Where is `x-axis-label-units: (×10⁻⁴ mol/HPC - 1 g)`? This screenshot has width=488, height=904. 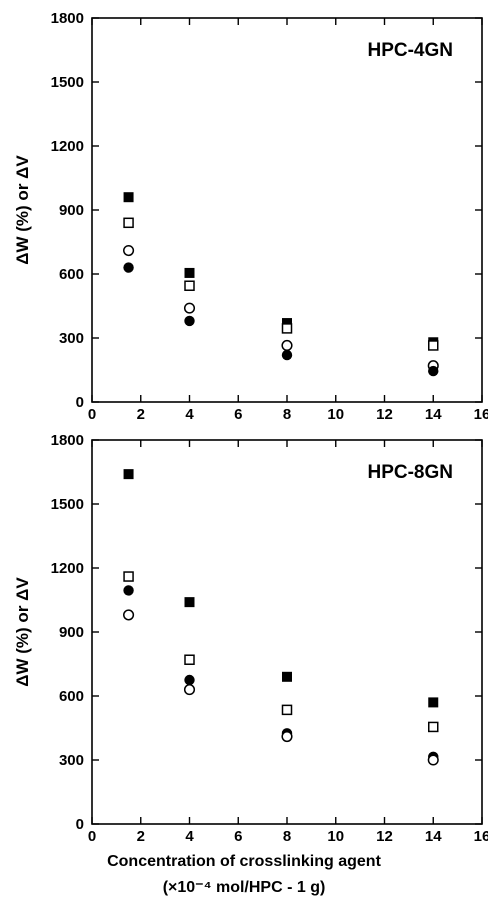 x-axis-label-units: (×10⁻⁴ mol/HPC - 1 g) is located at coordinates (244, 887).